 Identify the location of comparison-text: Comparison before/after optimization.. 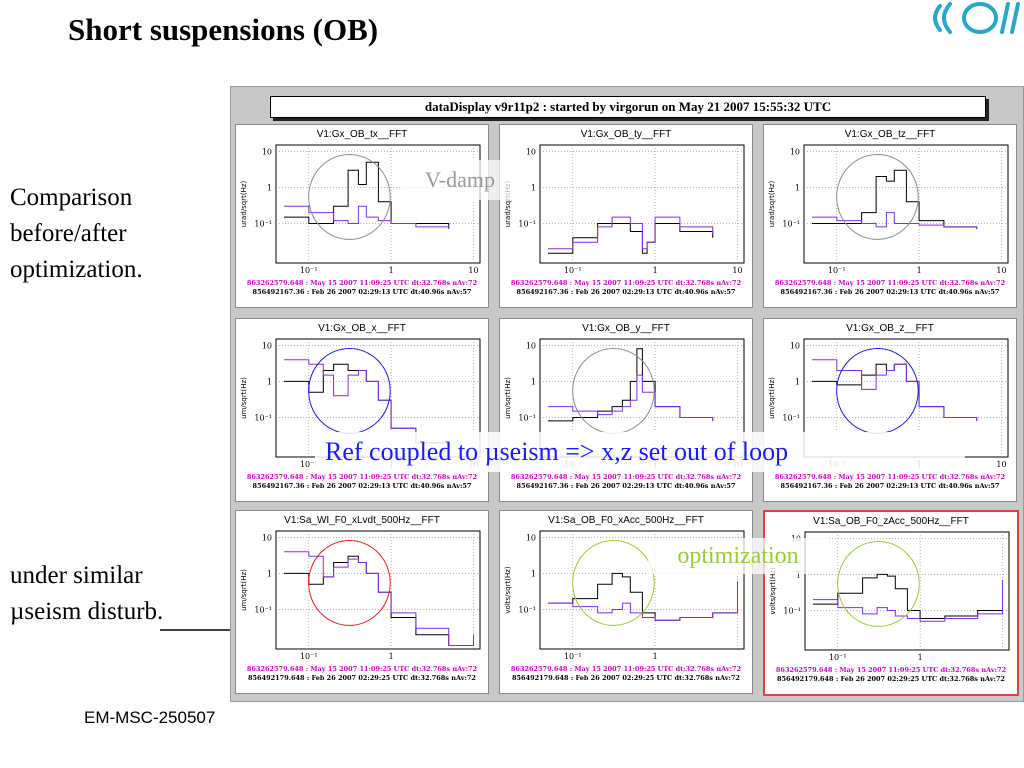
(76, 234).